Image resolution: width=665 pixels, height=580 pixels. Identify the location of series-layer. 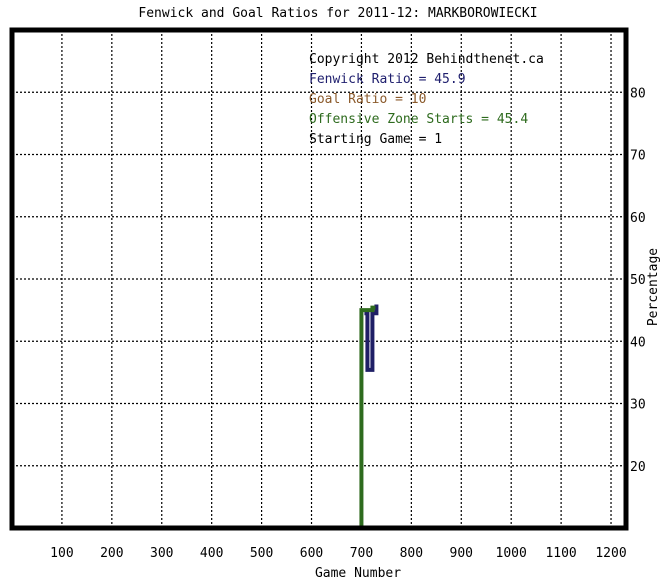
(369, 416).